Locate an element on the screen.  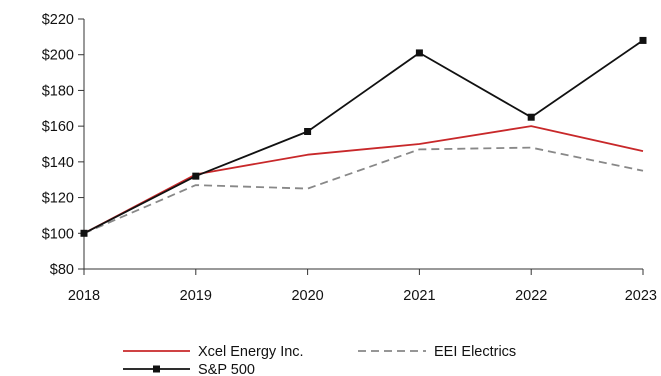
y-axis-ticks: $80 $100 $120 $140 $160 $180 $200 $220 is located at coordinates (63, 145).